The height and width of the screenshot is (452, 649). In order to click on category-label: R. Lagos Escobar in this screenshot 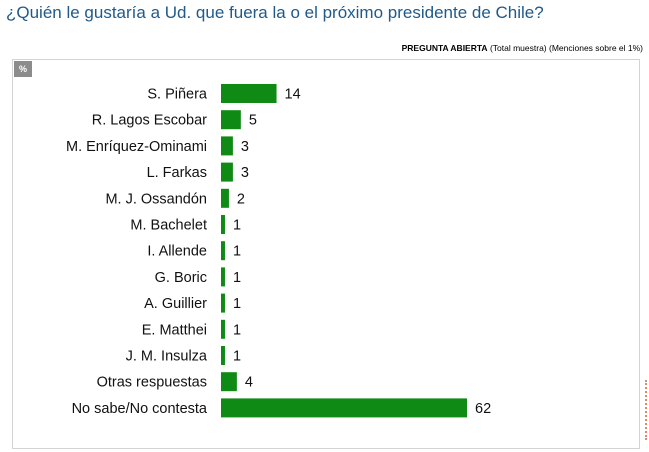, I will do `click(149, 121)`.